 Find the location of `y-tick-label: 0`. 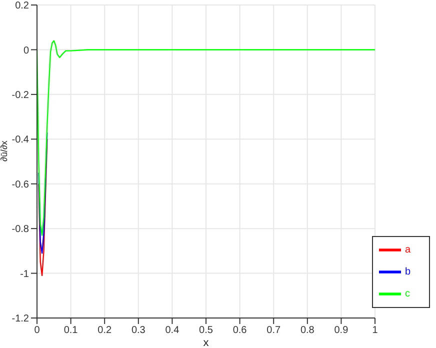

y-tick-label: 0 is located at coordinates (26, 50).